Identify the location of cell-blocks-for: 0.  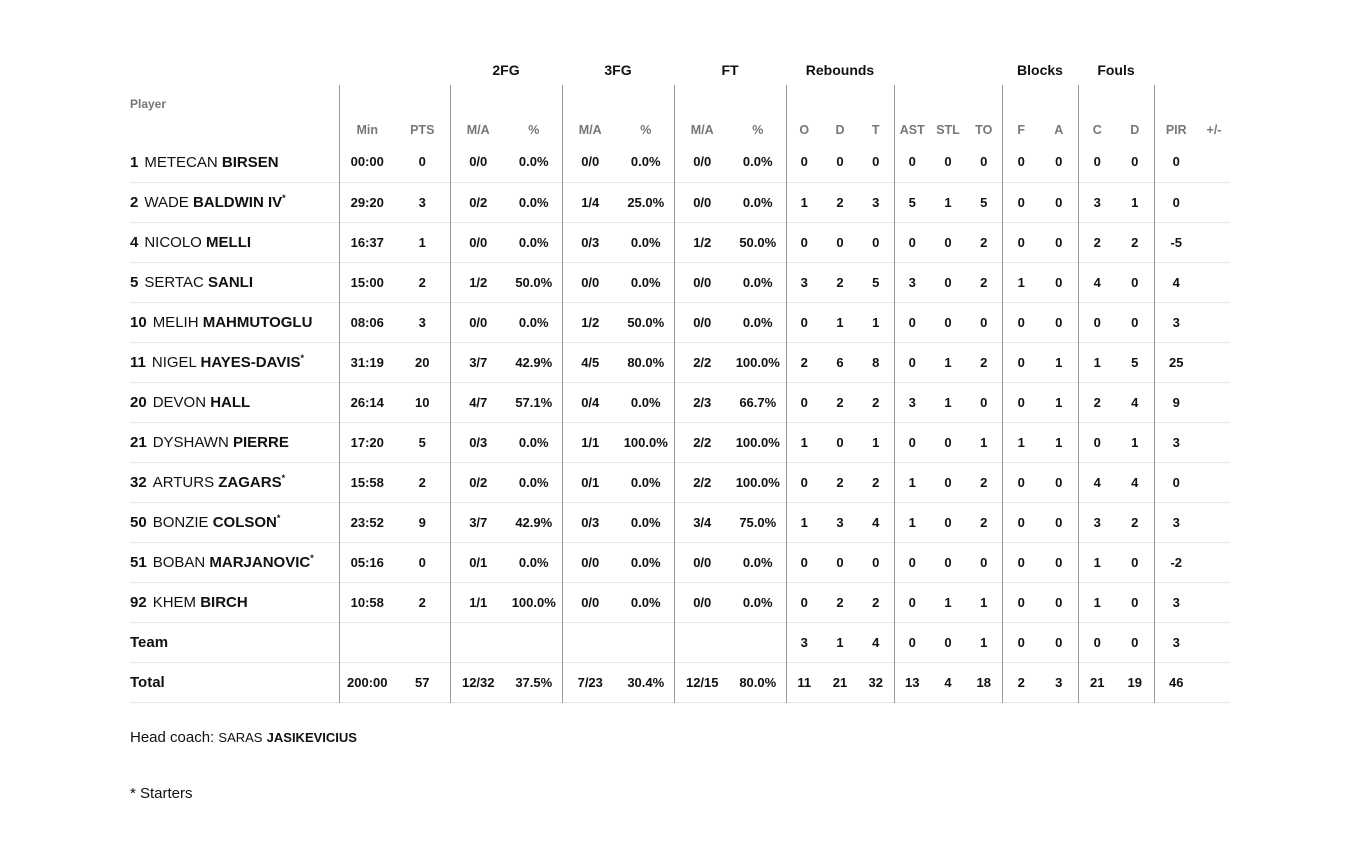
(1020, 162).